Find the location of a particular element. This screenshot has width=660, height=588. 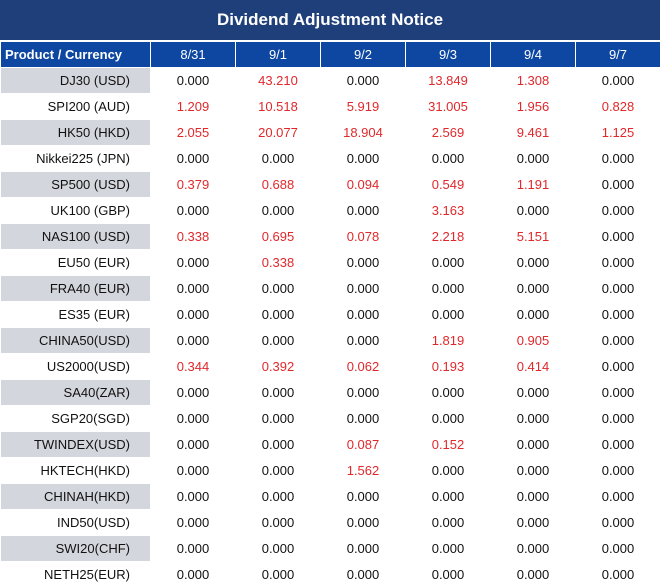

product-name-cell: US2000(USD) is located at coordinates (76, 367).